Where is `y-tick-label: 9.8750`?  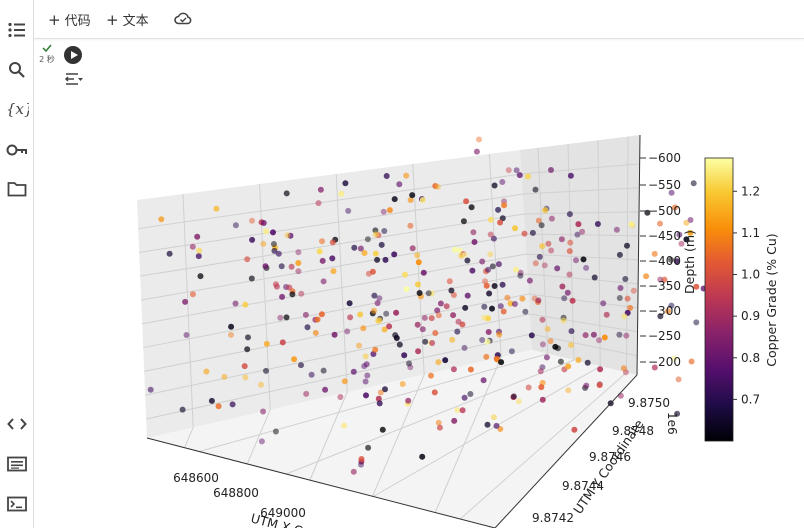 y-tick-label: 9.8750 is located at coordinates (649, 403).